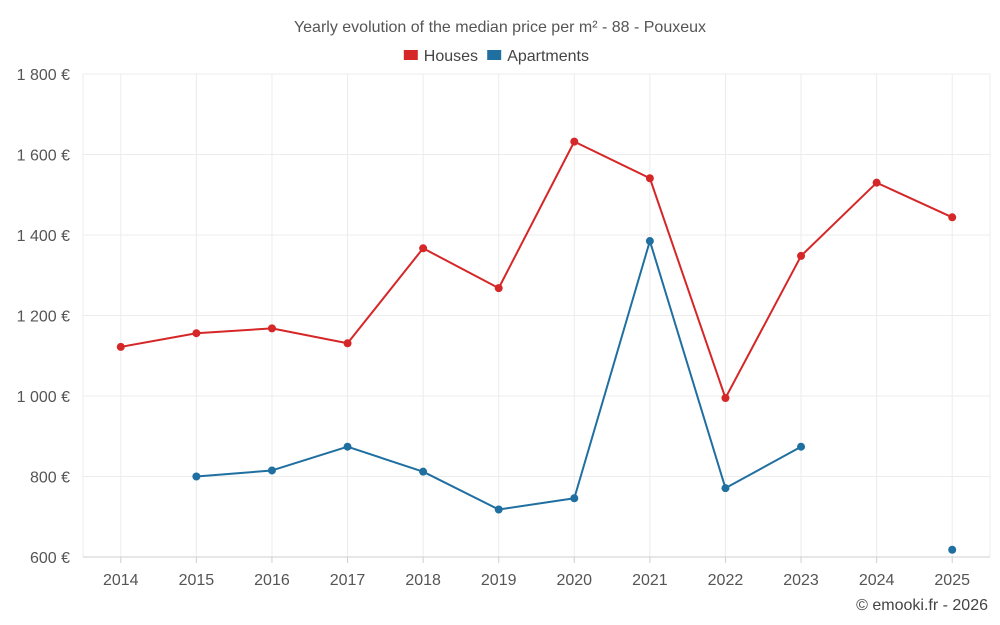 This screenshot has height=625, width=1000. What do you see at coordinates (43, 236) in the screenshot?
I see `y-tick-label: 1 400 €` at bounding box center [43, 236].